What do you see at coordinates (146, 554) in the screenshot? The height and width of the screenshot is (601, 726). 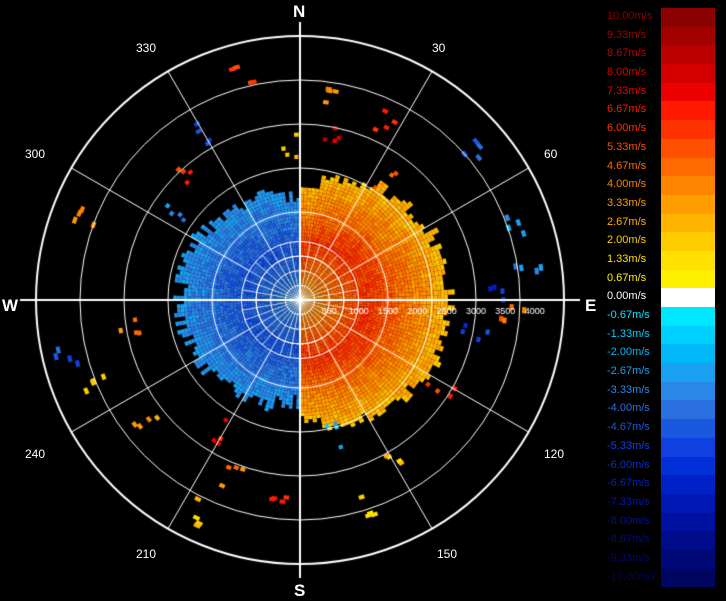 I see `bearing-label-210: 210` at bounding box center [146, 554].